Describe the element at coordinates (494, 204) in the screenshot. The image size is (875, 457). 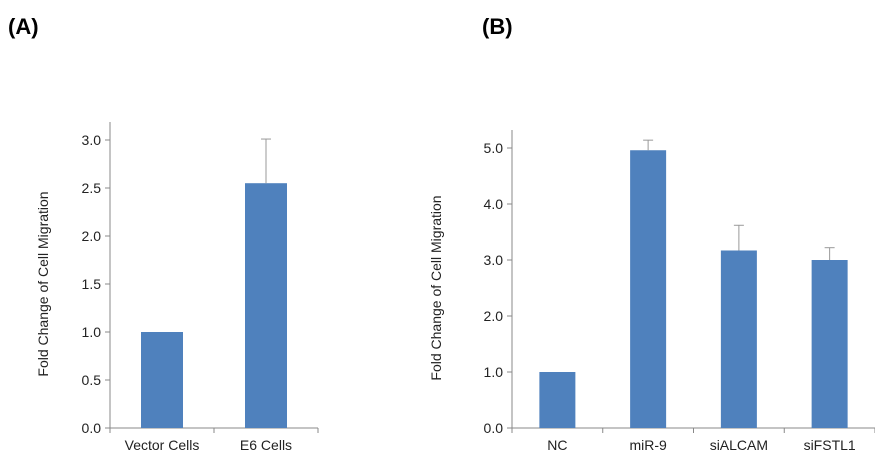
I see `y-tick-label: 4.0` at that location.